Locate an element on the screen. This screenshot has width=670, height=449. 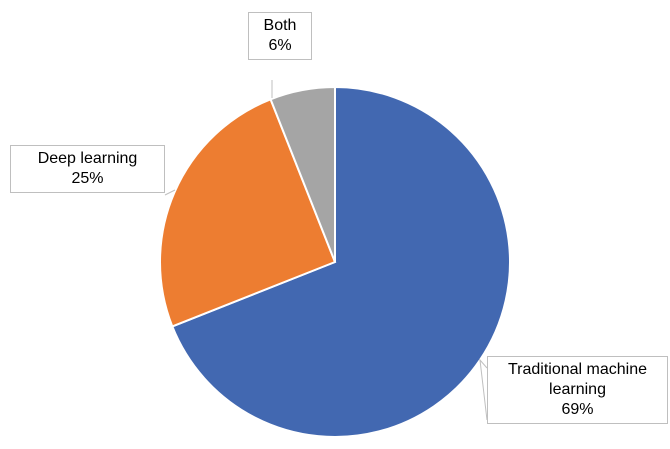
data-label-box: Both 6% is located at coordinates (280, 36).